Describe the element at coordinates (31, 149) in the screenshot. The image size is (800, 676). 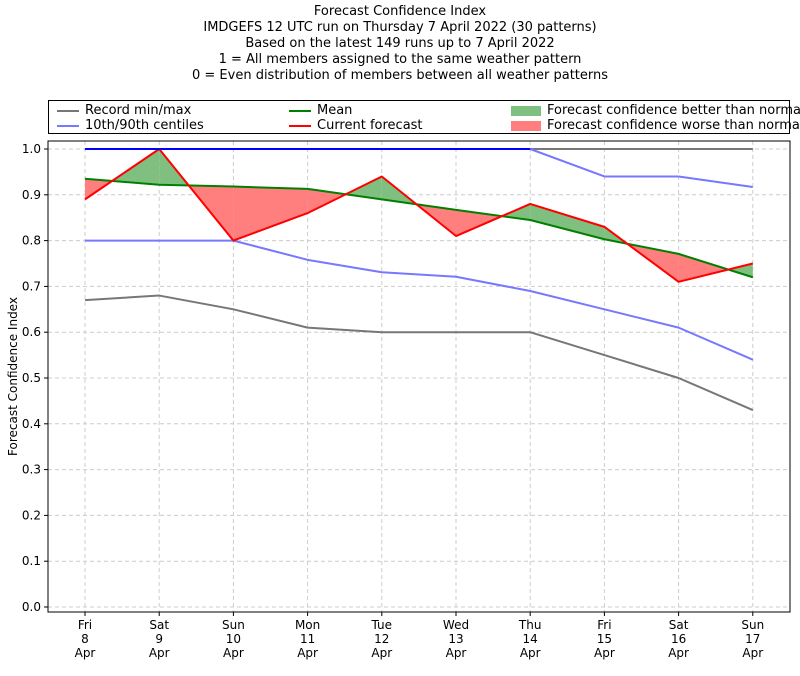
I see `y-tick-label: 1.0` at that location.